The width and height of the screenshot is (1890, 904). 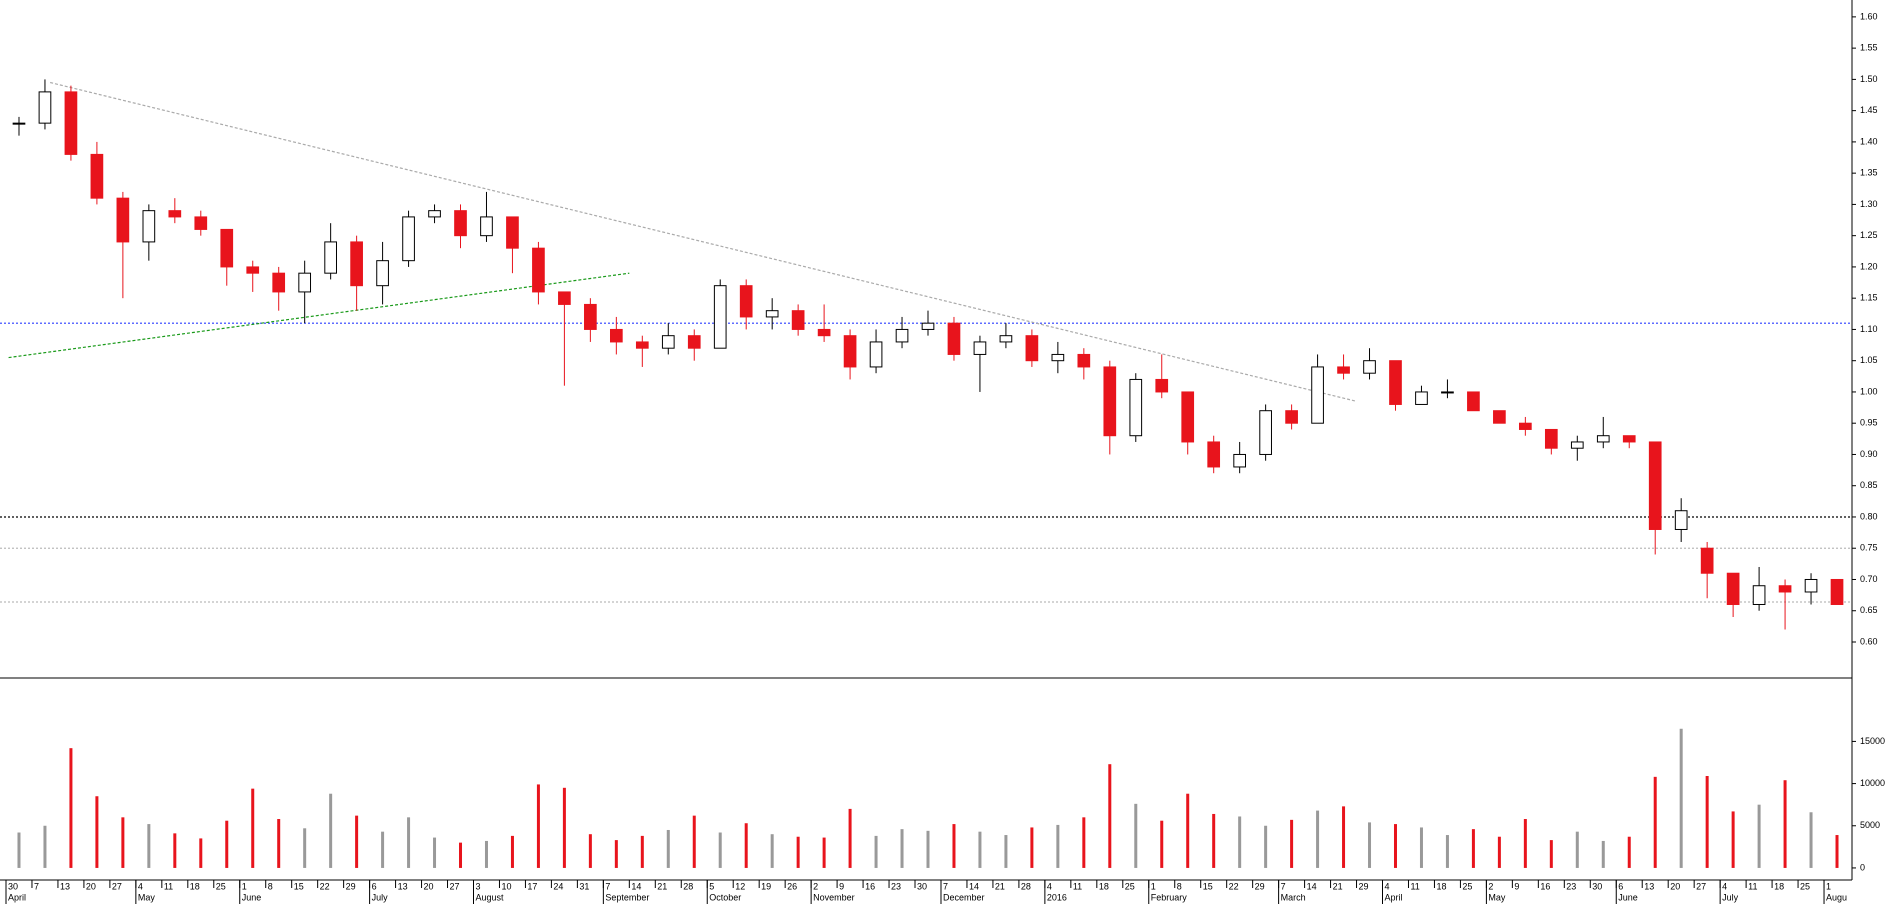 I want to click on x-tick-label: 23, so click(x=1571, y=886).